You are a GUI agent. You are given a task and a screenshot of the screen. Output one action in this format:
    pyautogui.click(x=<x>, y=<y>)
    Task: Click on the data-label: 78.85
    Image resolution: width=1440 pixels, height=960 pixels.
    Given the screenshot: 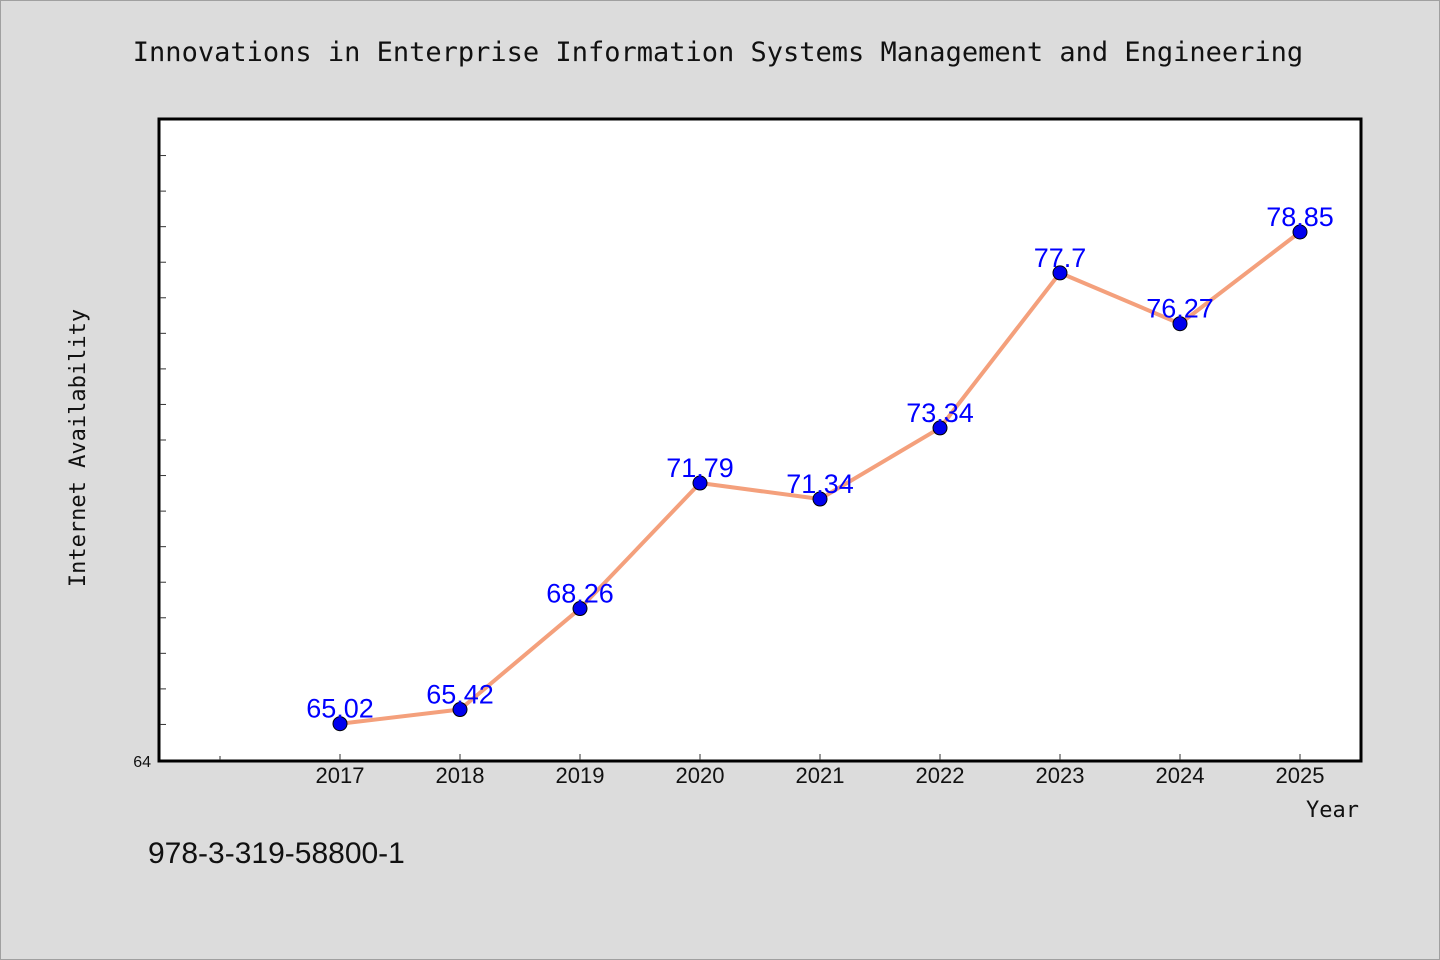 What is the action you would take?
    pyautogui.click(x=1300, y=217)
    